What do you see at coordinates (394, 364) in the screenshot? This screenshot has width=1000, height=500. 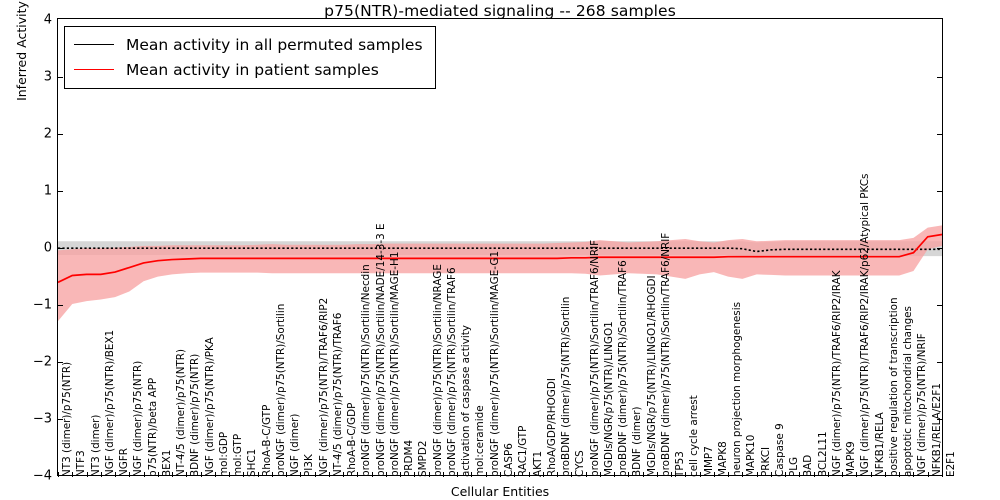 I see `x-tick-label: proNGF (dimer)/p75(NTR)/Sortilin/MAGE-H1` at bounding box center [394, 364].